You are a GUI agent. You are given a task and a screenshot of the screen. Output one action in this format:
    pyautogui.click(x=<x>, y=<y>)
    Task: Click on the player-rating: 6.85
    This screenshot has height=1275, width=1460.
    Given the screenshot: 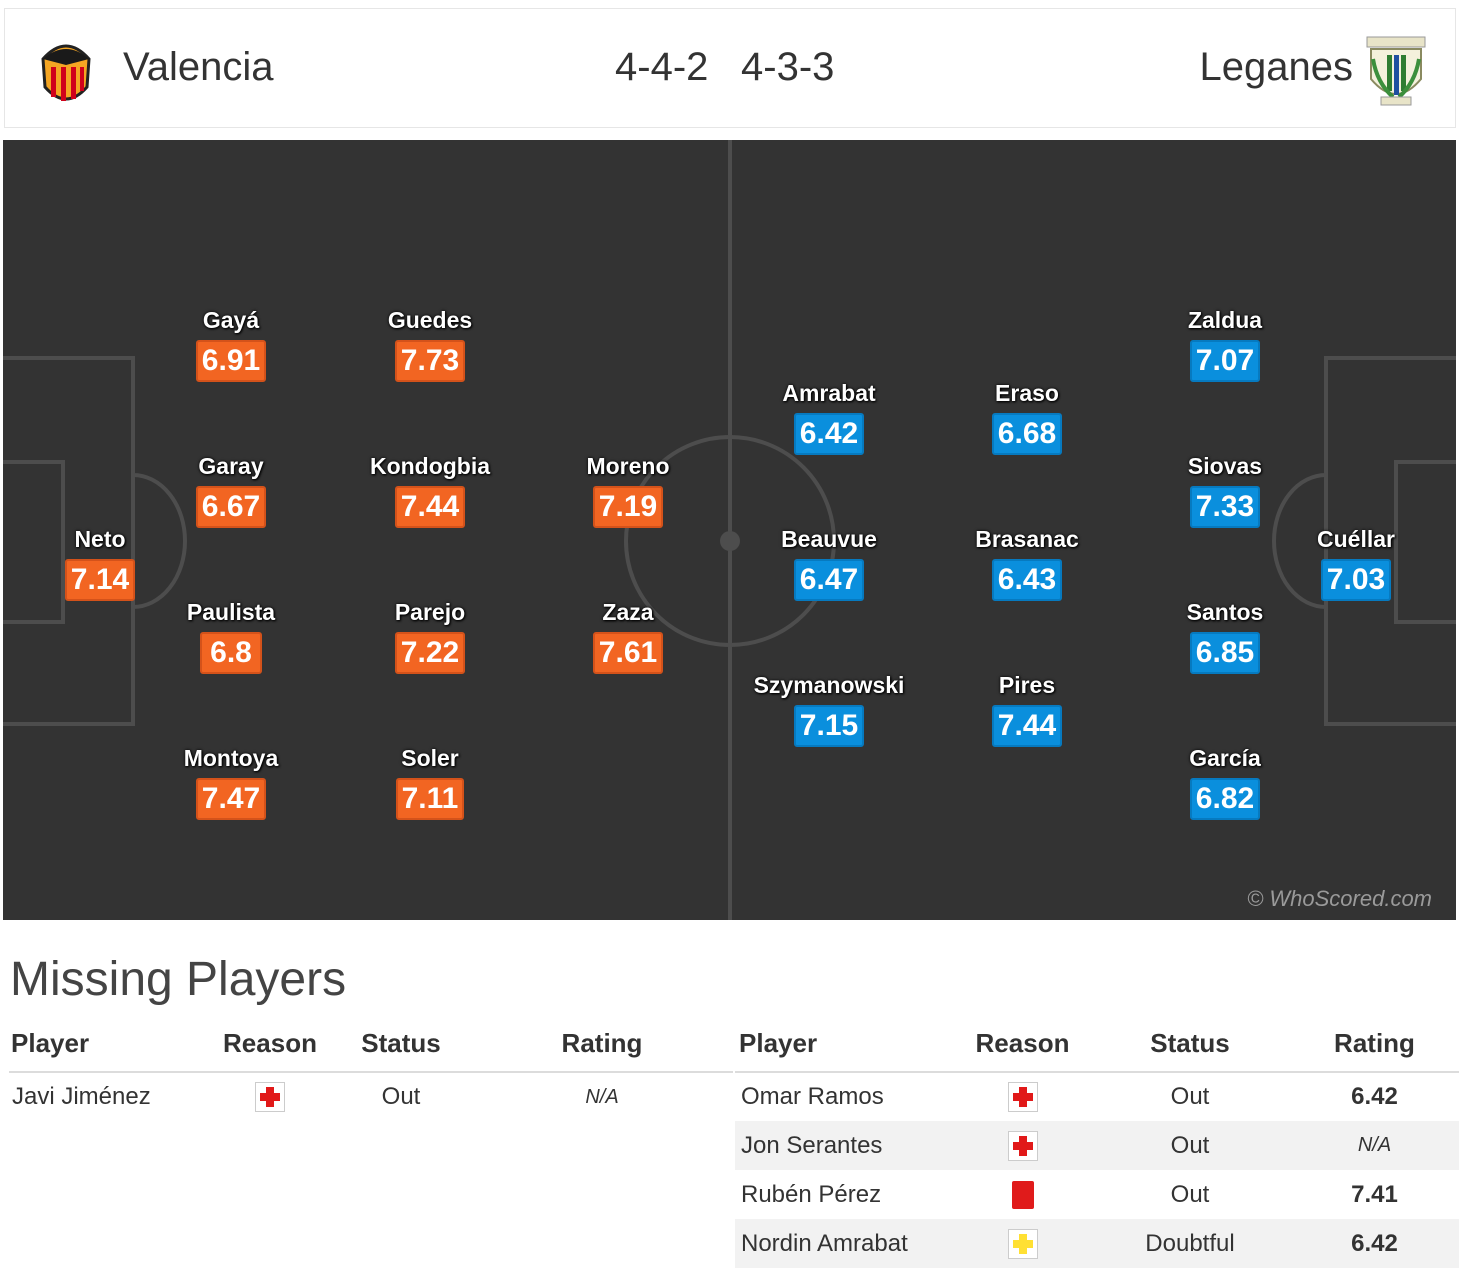 What is the action you would take?
    pyautogui.click(x=1225, y=653)
    